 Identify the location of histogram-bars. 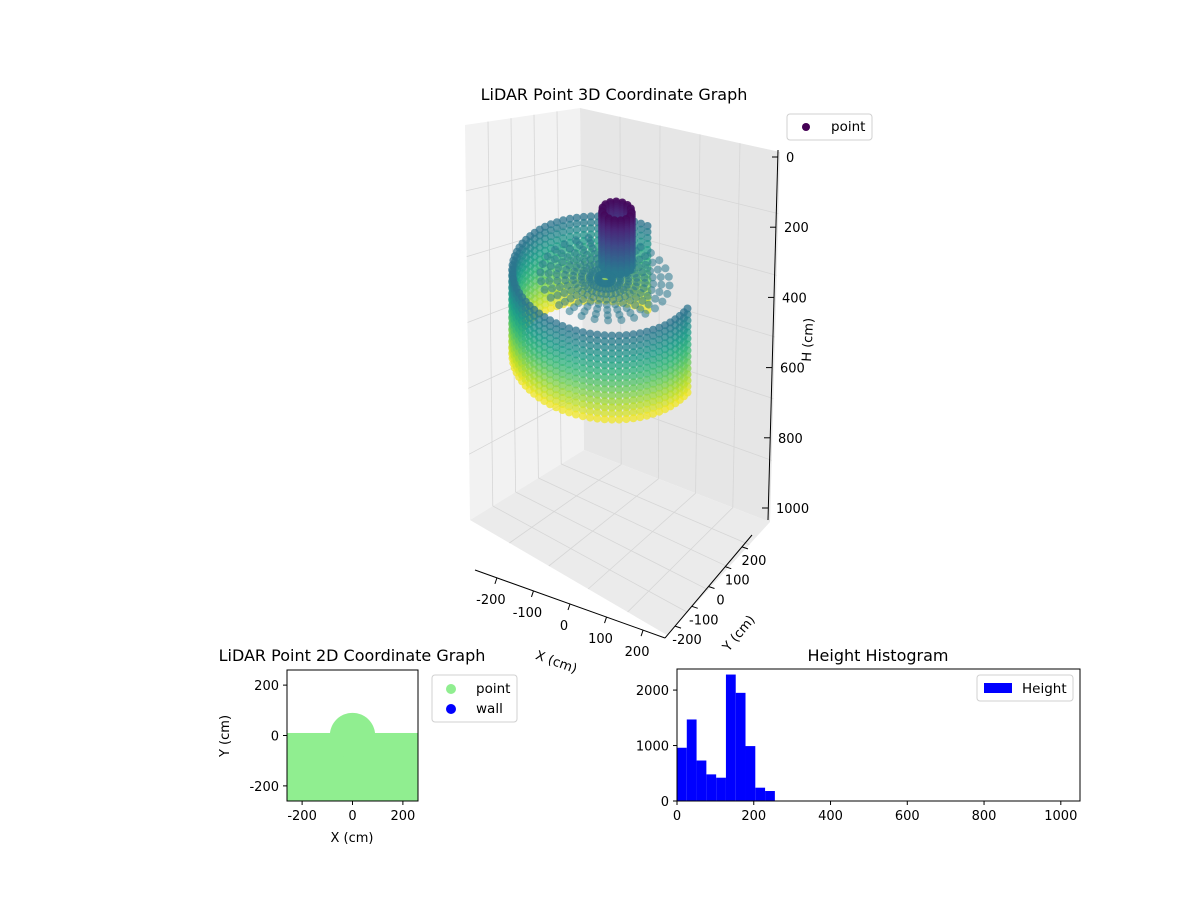
(726, 737).